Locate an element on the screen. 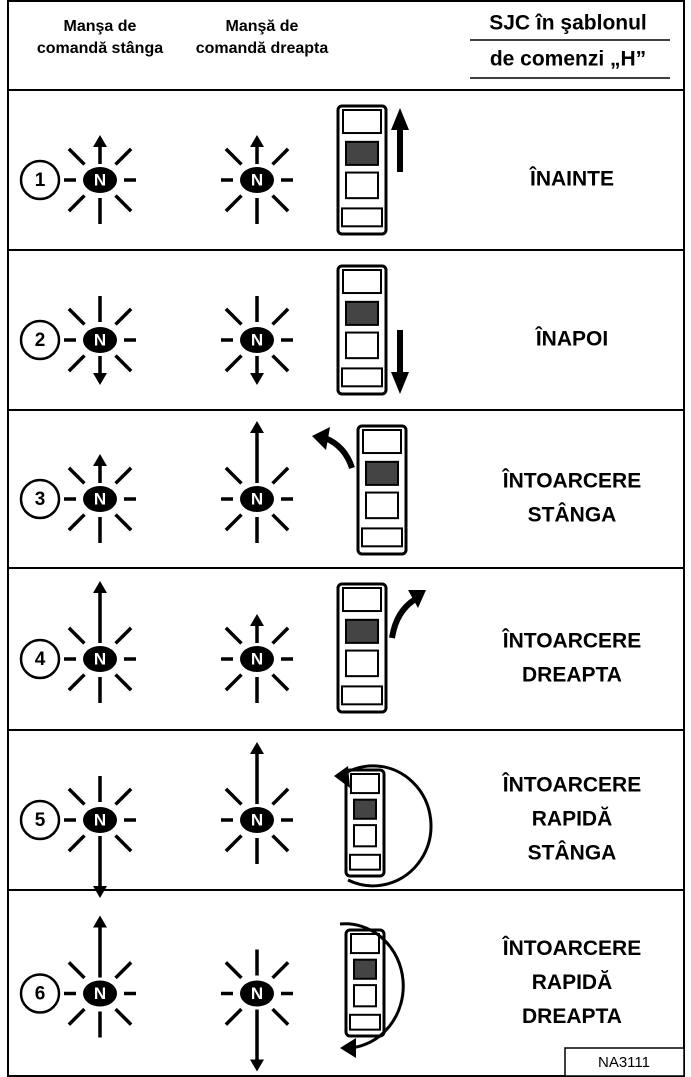 This screenshot has width=691, height=1077. column-header: Manşa de is located at coordinates (100, 26).